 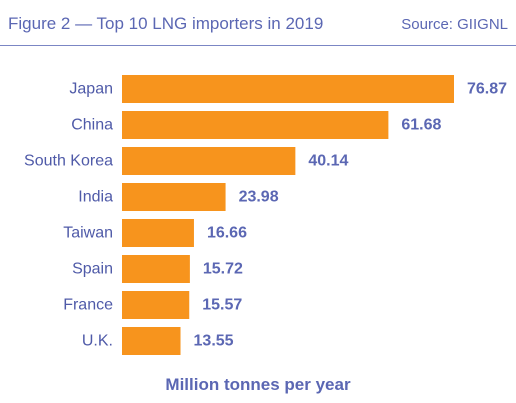 What do you see at coordinates (209, 161) in the screenshot?
I see `bar-south-korea` at bounding box center [209, 161].